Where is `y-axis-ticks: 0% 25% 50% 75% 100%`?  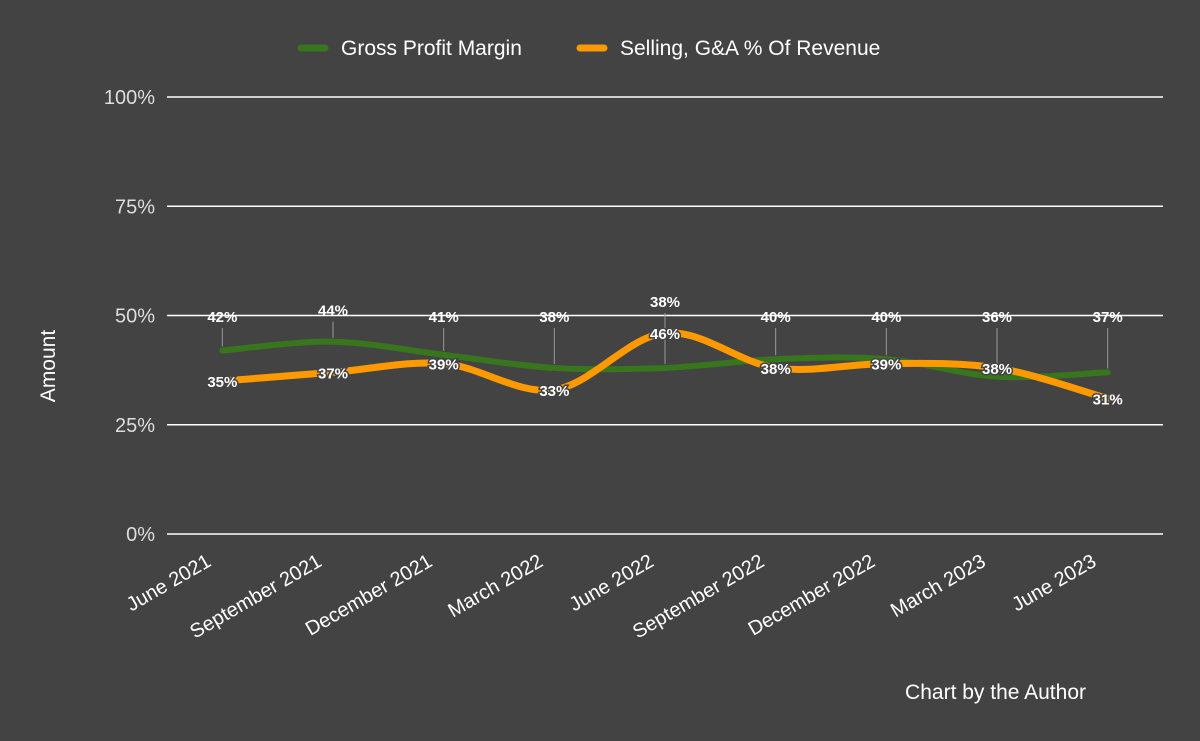 y-axis-ticks: 0% 25% 50% 75% 100% is located at coordinates (129, 316).